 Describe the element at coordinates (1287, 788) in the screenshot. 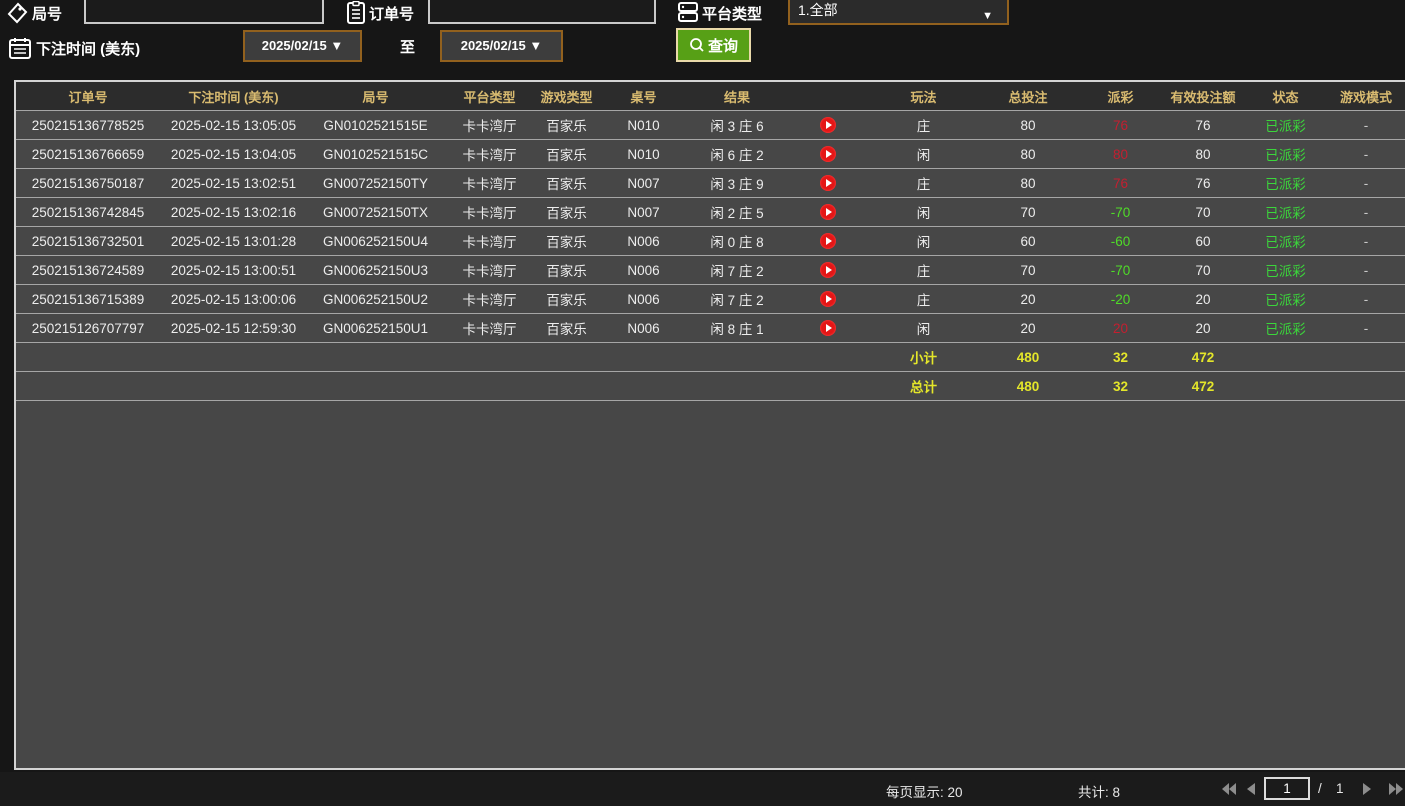

I see `page-number-input` at that location.